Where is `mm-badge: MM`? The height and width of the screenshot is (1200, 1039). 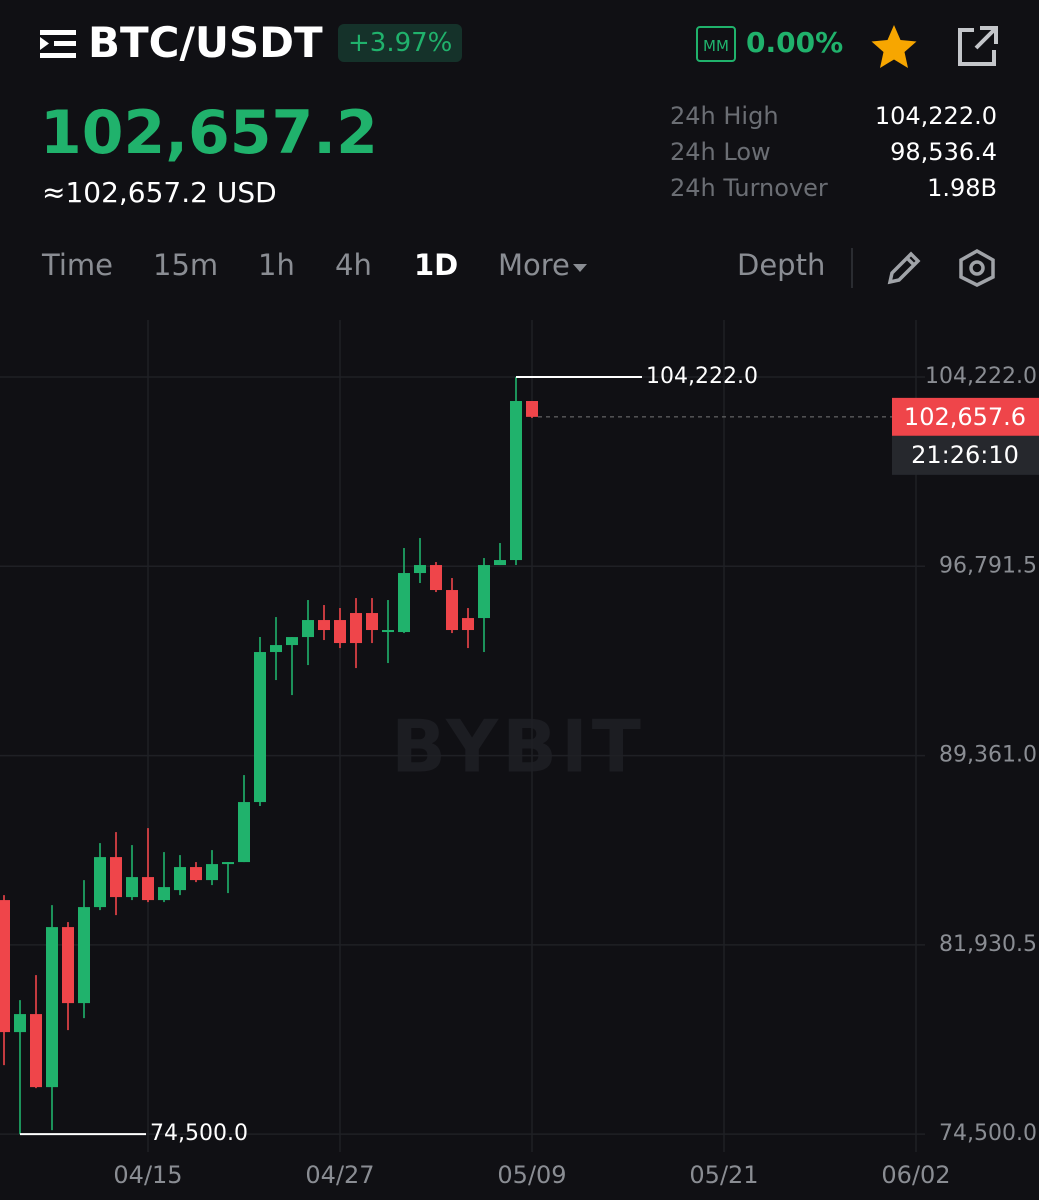
mm-badge: MM is located at coordinates (716, 44).